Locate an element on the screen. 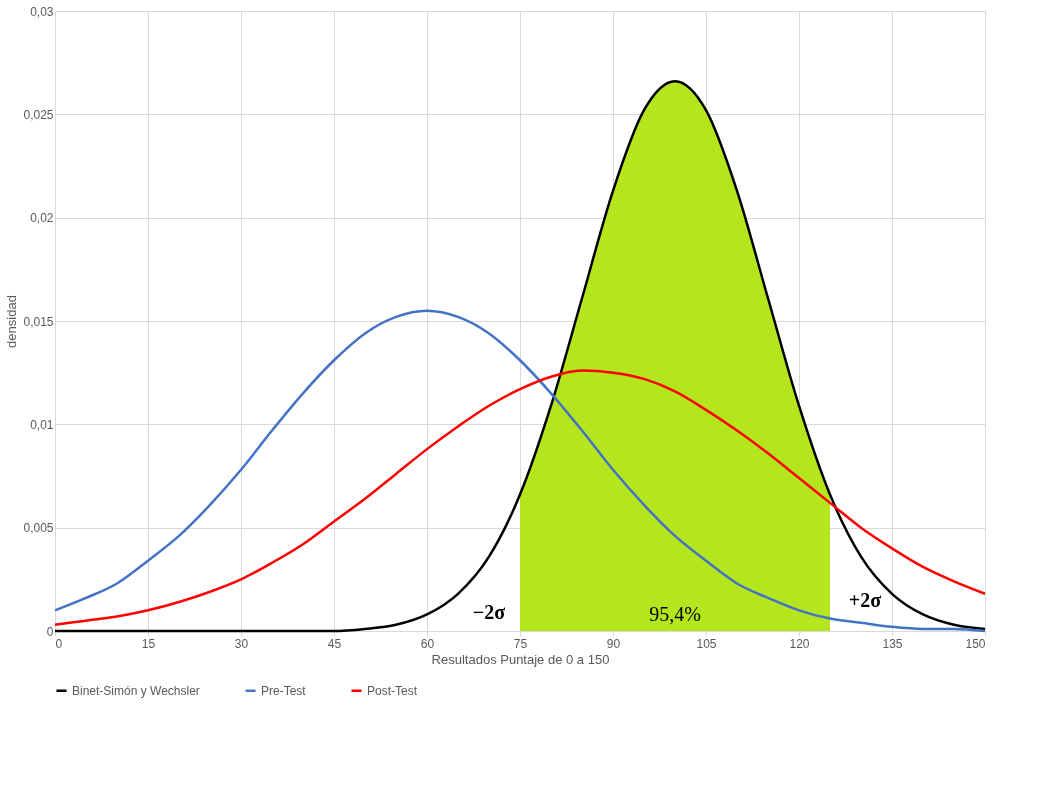 The width and height of the screenshot is (1058, 808). x-tick-label: 15 is located at coordinates (148, 643).